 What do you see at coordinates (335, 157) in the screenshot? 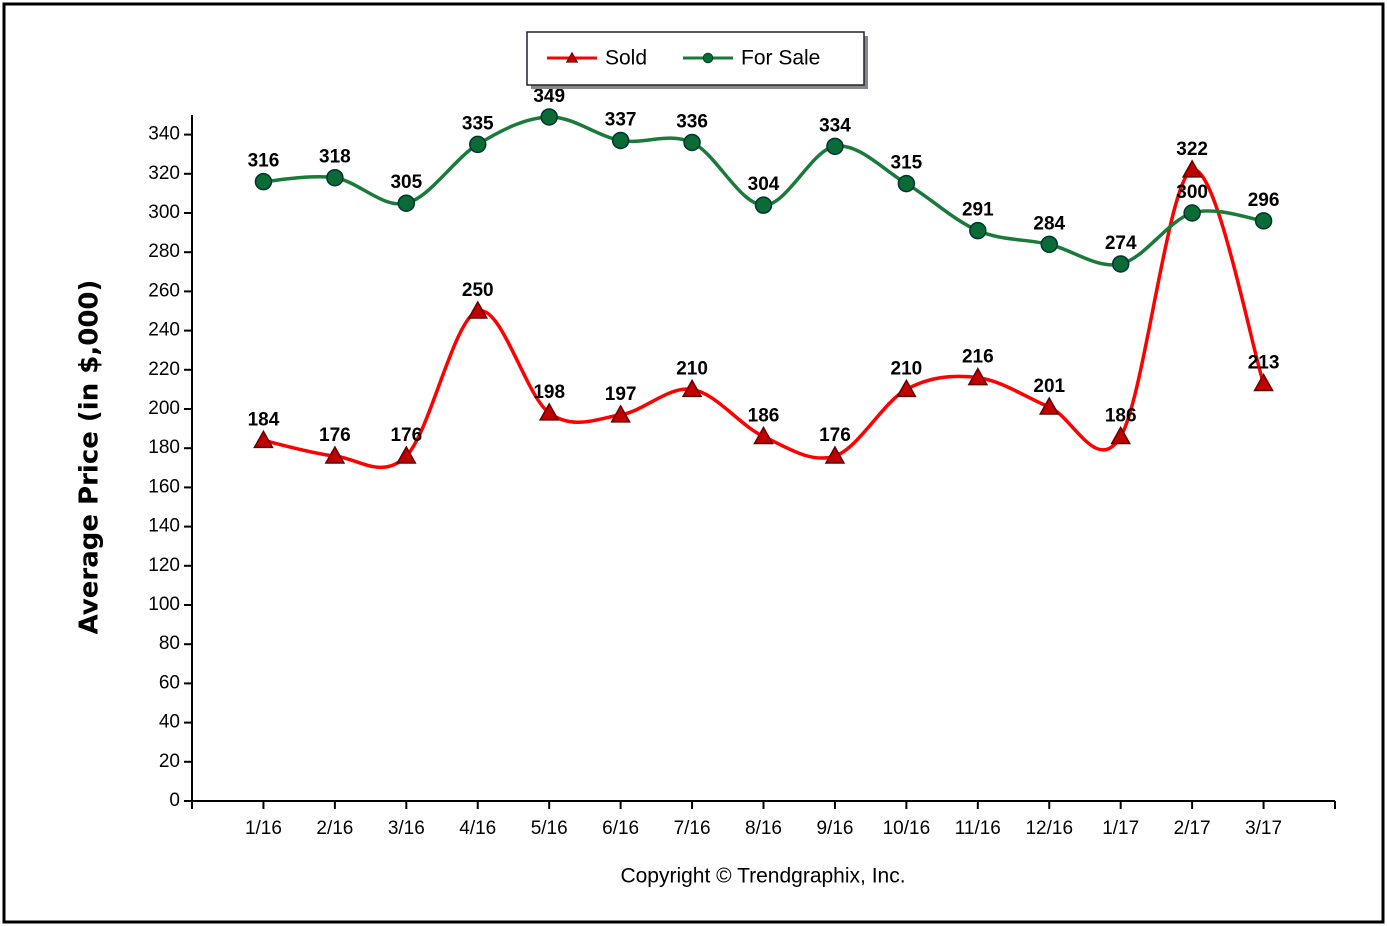
I see `data-label: 318` at bounding box center [335, 157].